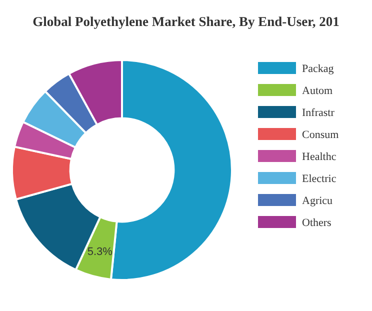 The image size is (372, 311). What do you see at coordinates (317, 223) in the screenshot?
I see `legend-label: Others` at bounding box center [317, 223].